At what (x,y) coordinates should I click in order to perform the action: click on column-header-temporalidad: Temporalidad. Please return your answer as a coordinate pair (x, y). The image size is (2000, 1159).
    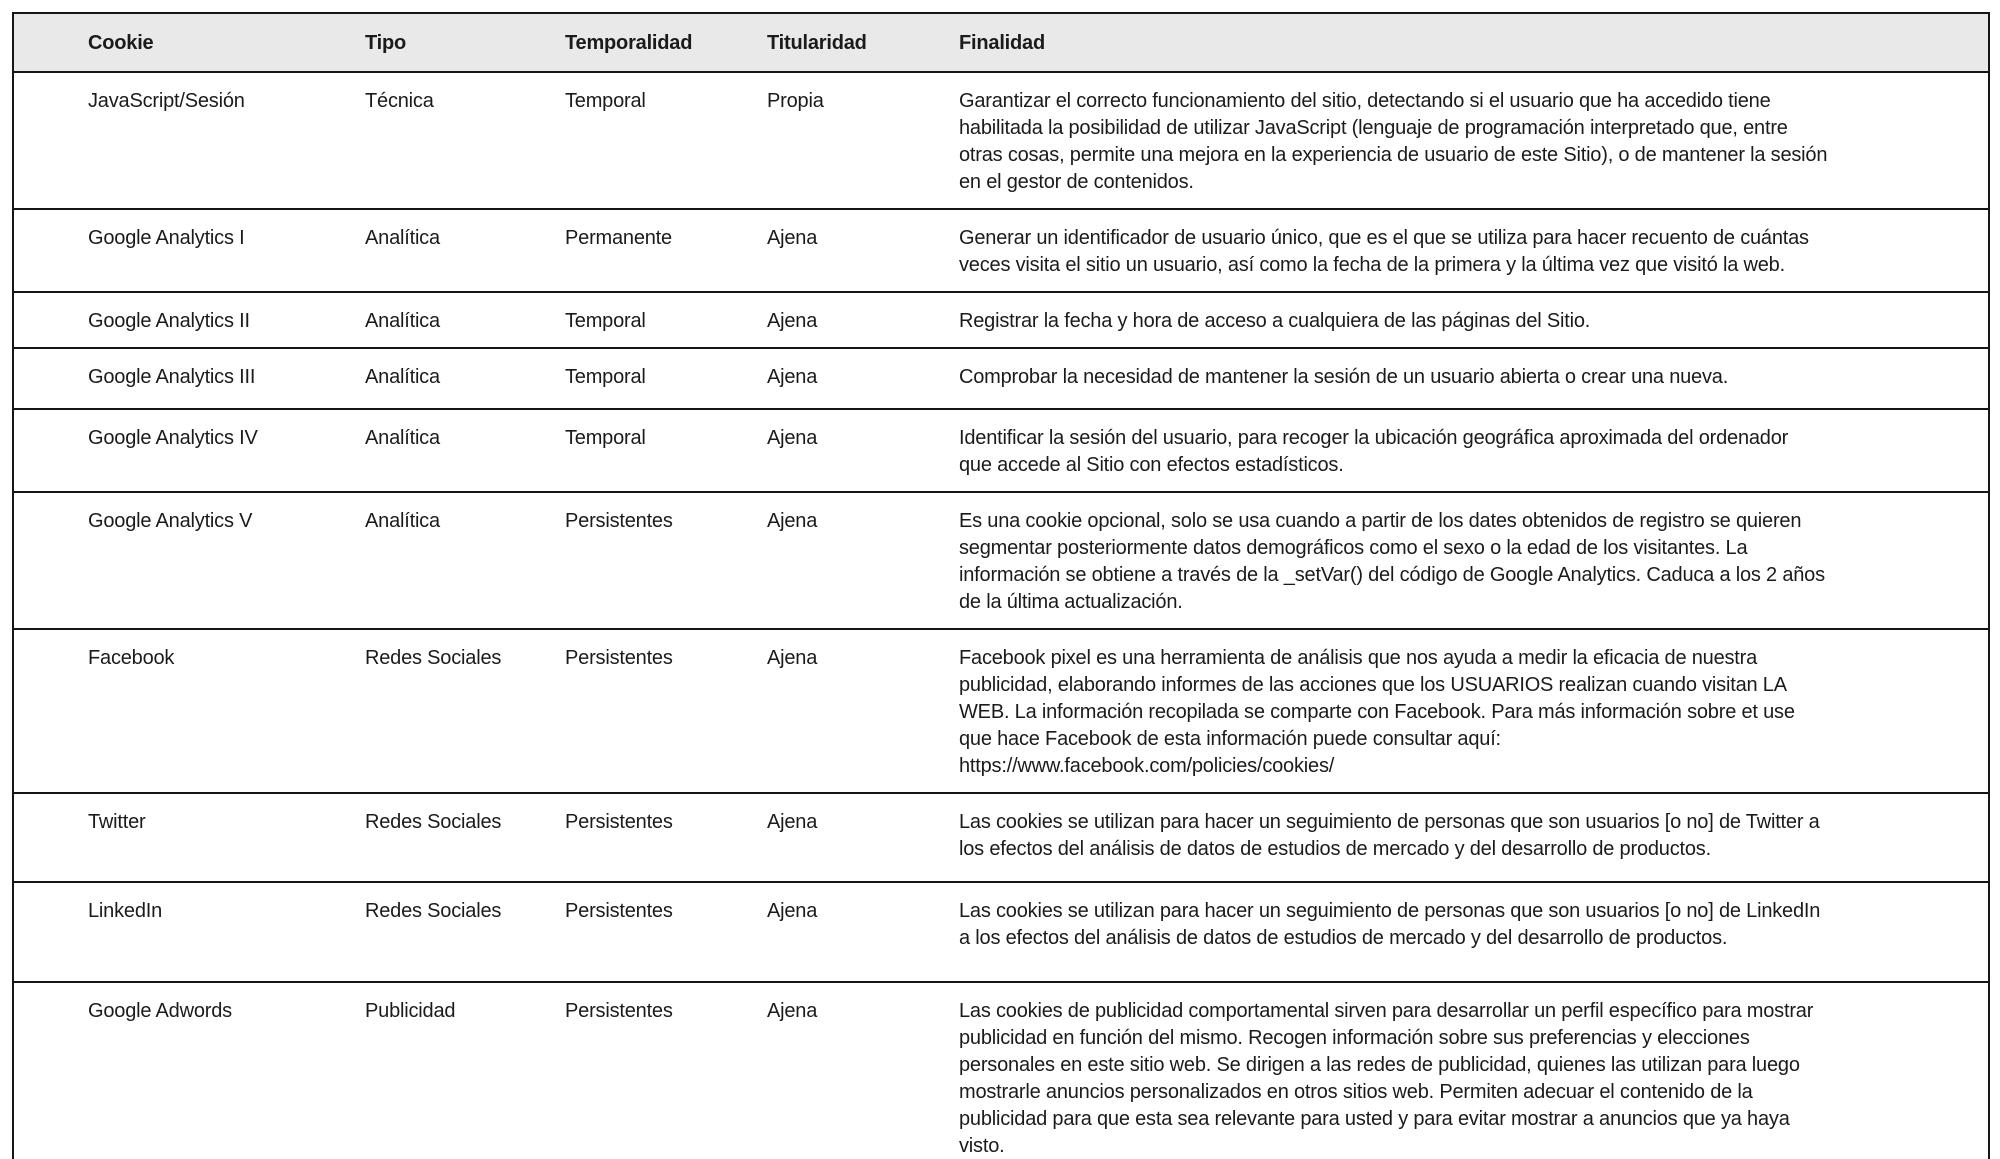
    Looking at the image, I should click on (666, 43).